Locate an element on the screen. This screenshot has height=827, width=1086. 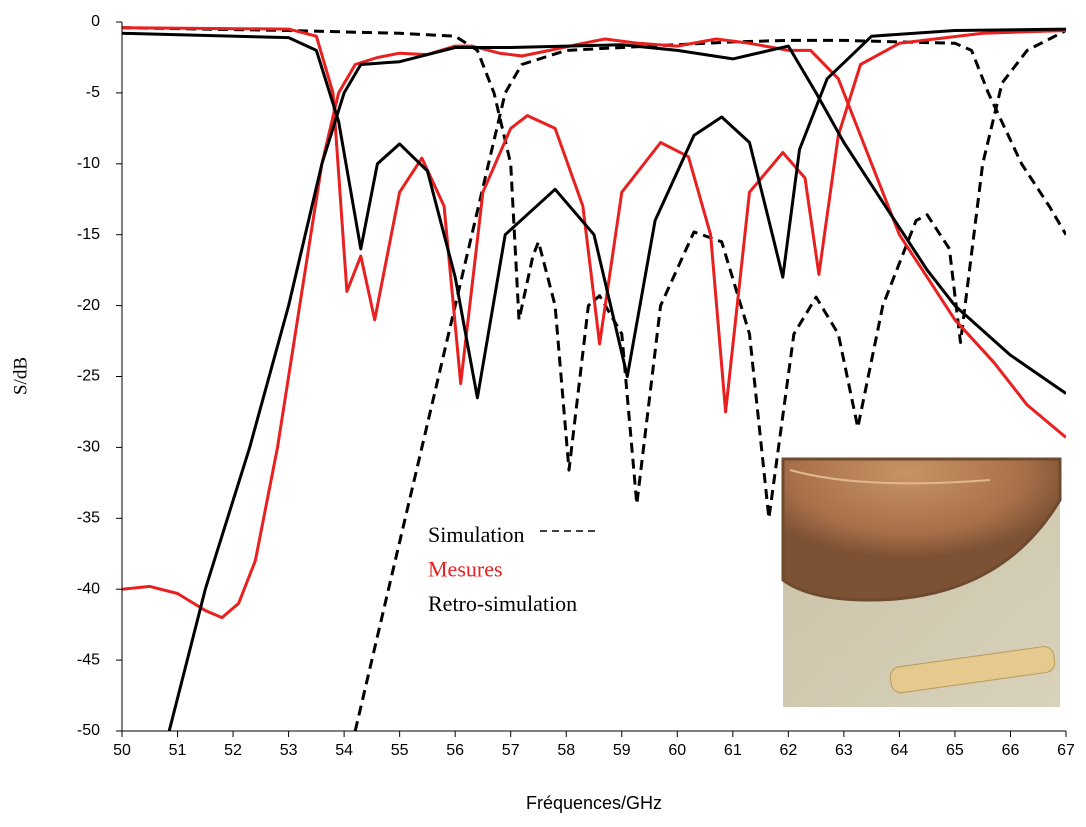
y-tick-label: -15 is located at coordinates (88, 234).